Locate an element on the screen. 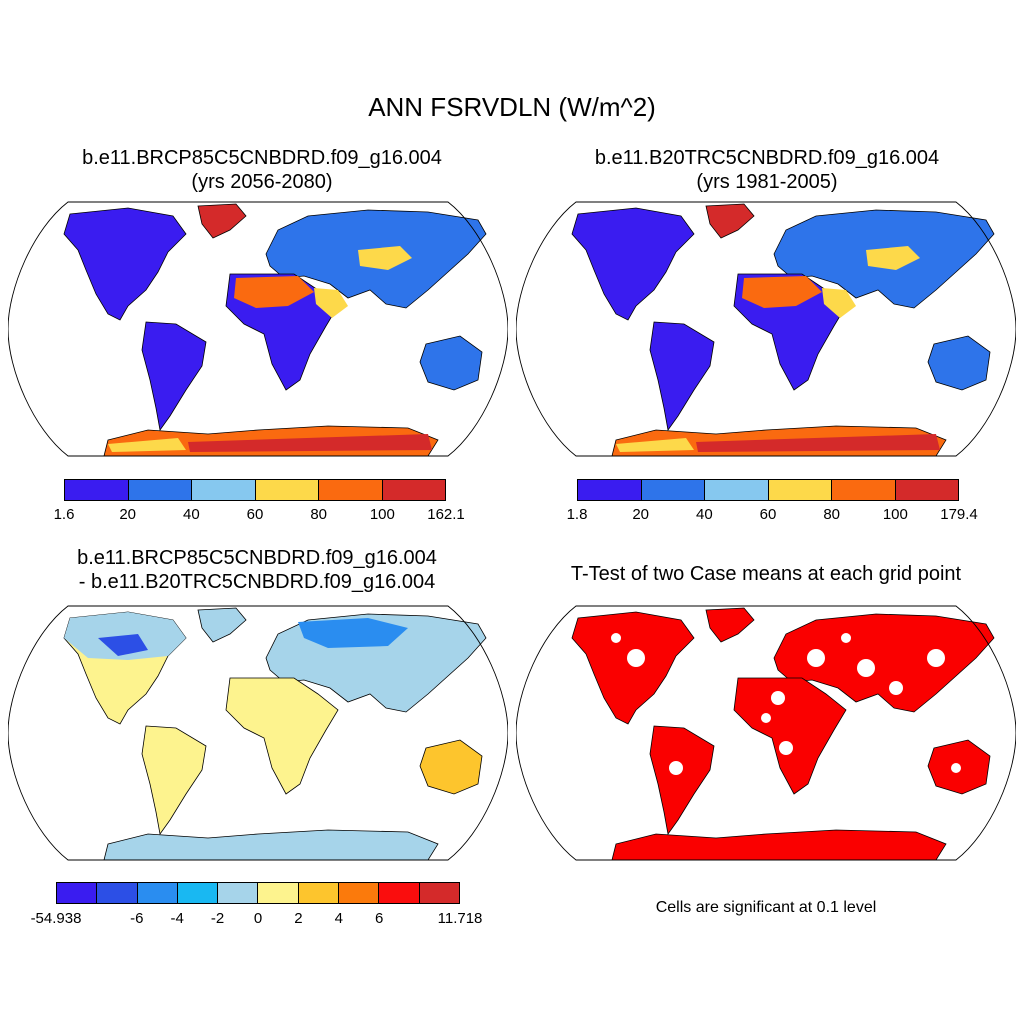  panel-case2-title-line2: (yrs 1981-2005) is located at coordinates (767, 182).